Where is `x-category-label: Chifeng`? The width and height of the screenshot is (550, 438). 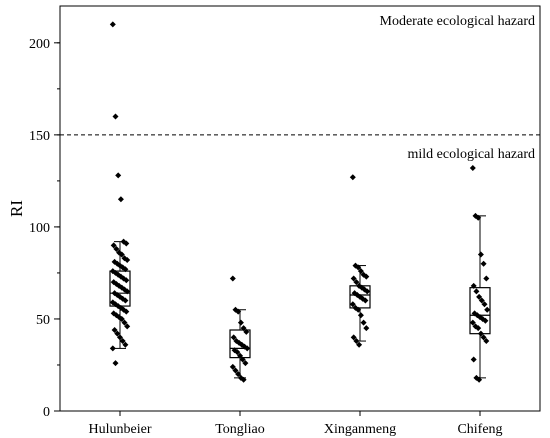
x-category-label: Chifeng is located at coordinates (479, 429).